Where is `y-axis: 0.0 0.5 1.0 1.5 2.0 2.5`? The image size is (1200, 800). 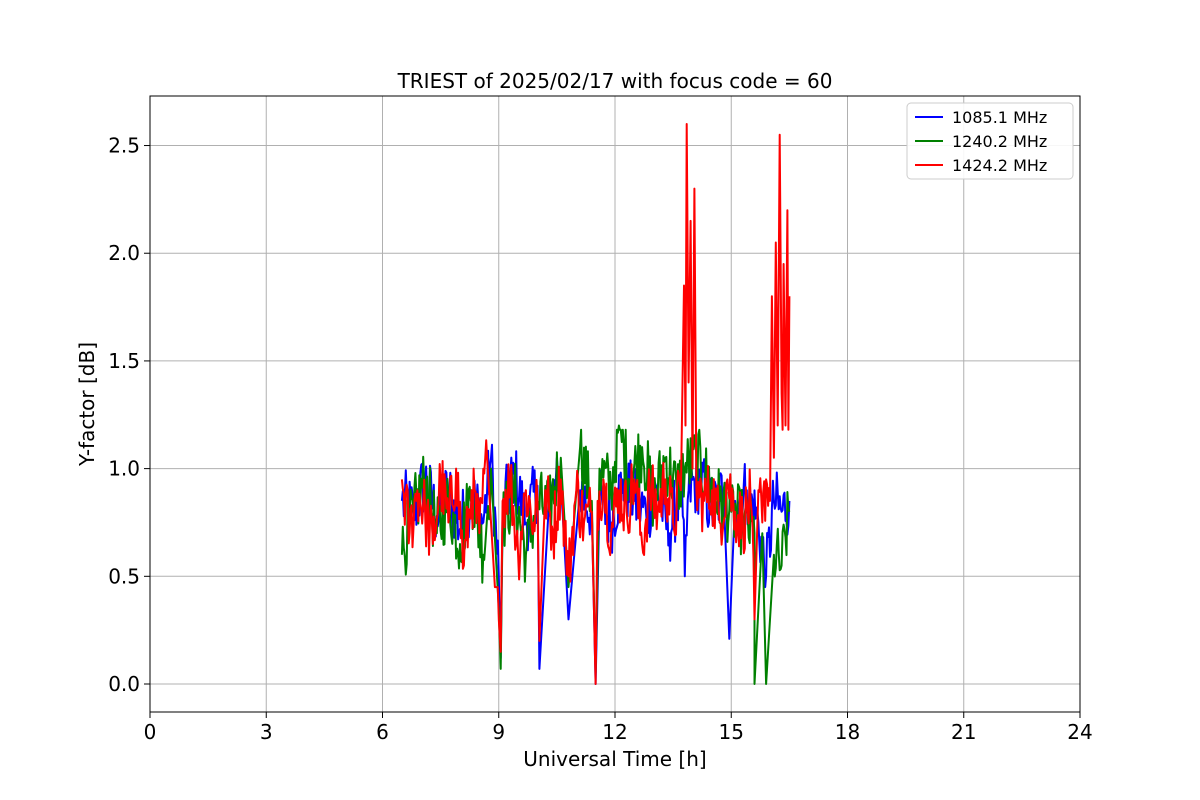 y-axis: 0.0 0.5 1.0 1.5 2.0 2.5 is located at coordinates (129, 415).